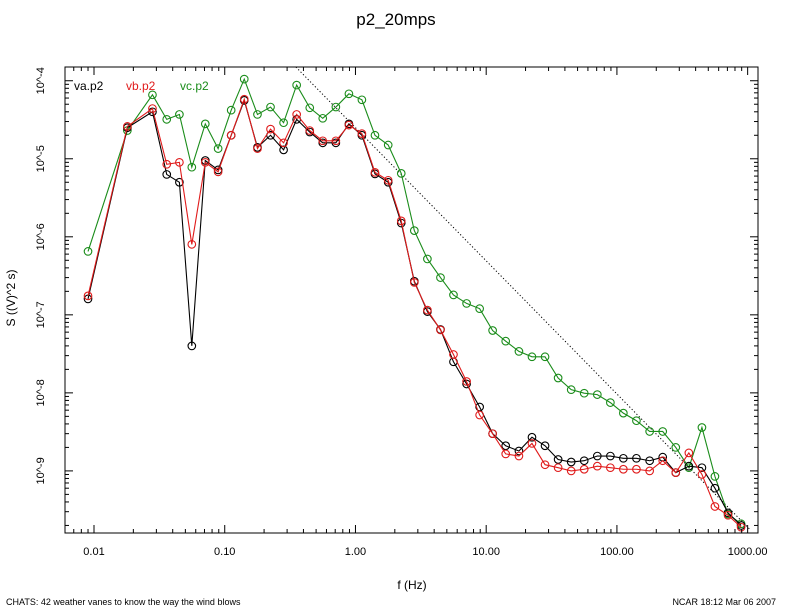 This screenshot has width=792, height=612. Describe the element at coordinates (11, 298) in the screenshot. I see `y-axis-label: S ((V)^2 s)` at that location.